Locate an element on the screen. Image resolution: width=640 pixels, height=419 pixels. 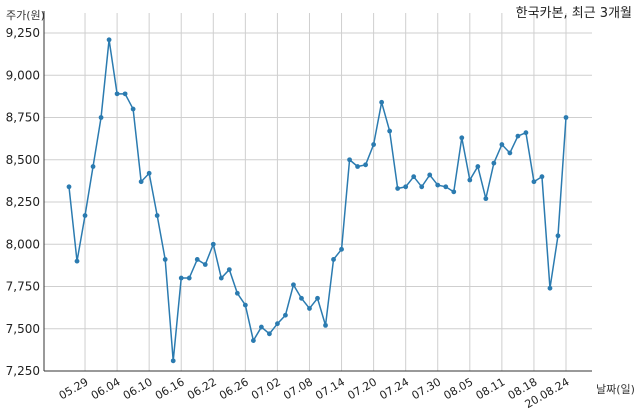
x-tick-label: 07.02 is located at coordinates (266, 388).